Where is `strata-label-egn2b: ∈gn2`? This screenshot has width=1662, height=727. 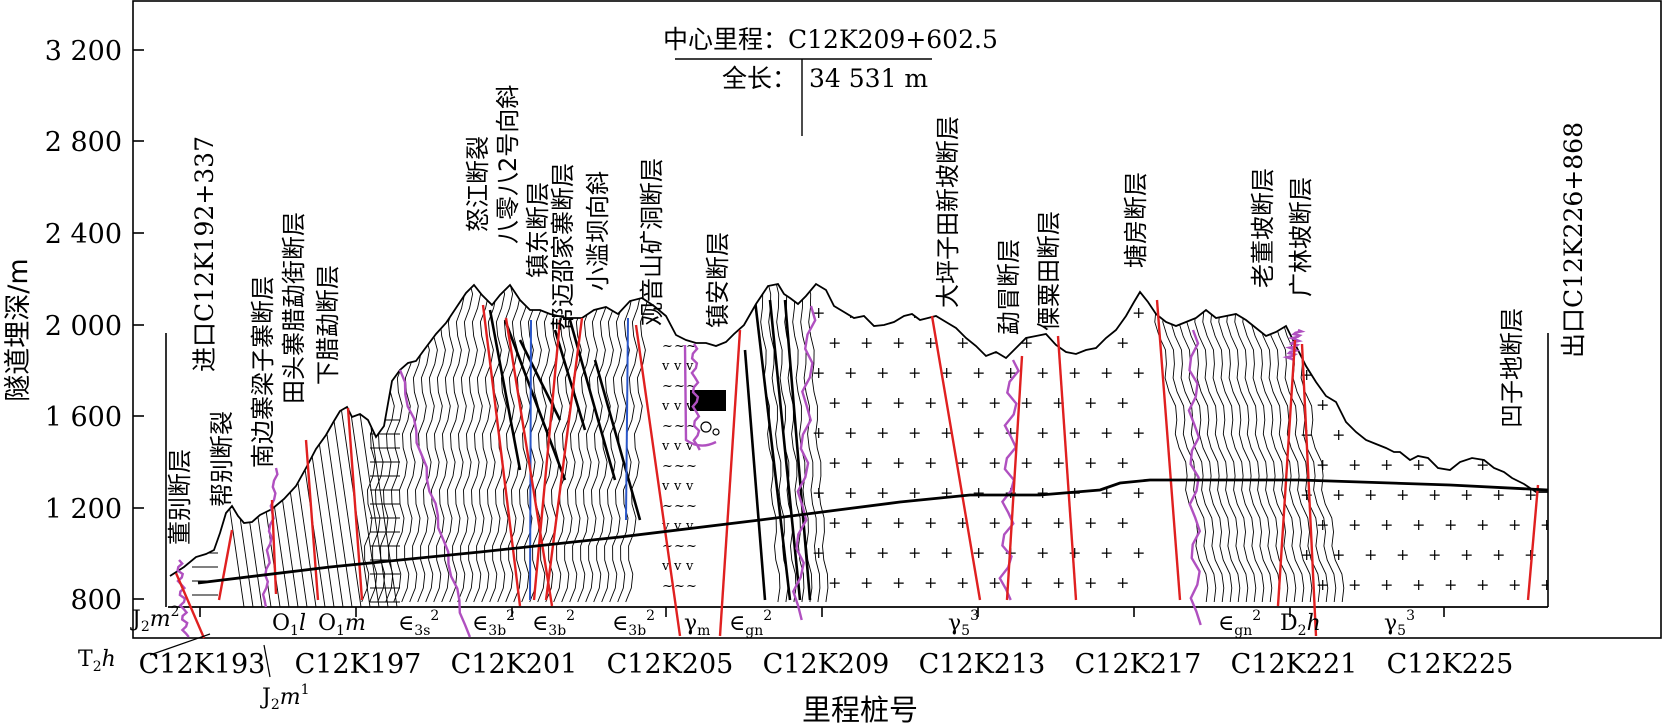 strata-label-egn2b: ∈gn2 is located at coordinates (1239, 623).